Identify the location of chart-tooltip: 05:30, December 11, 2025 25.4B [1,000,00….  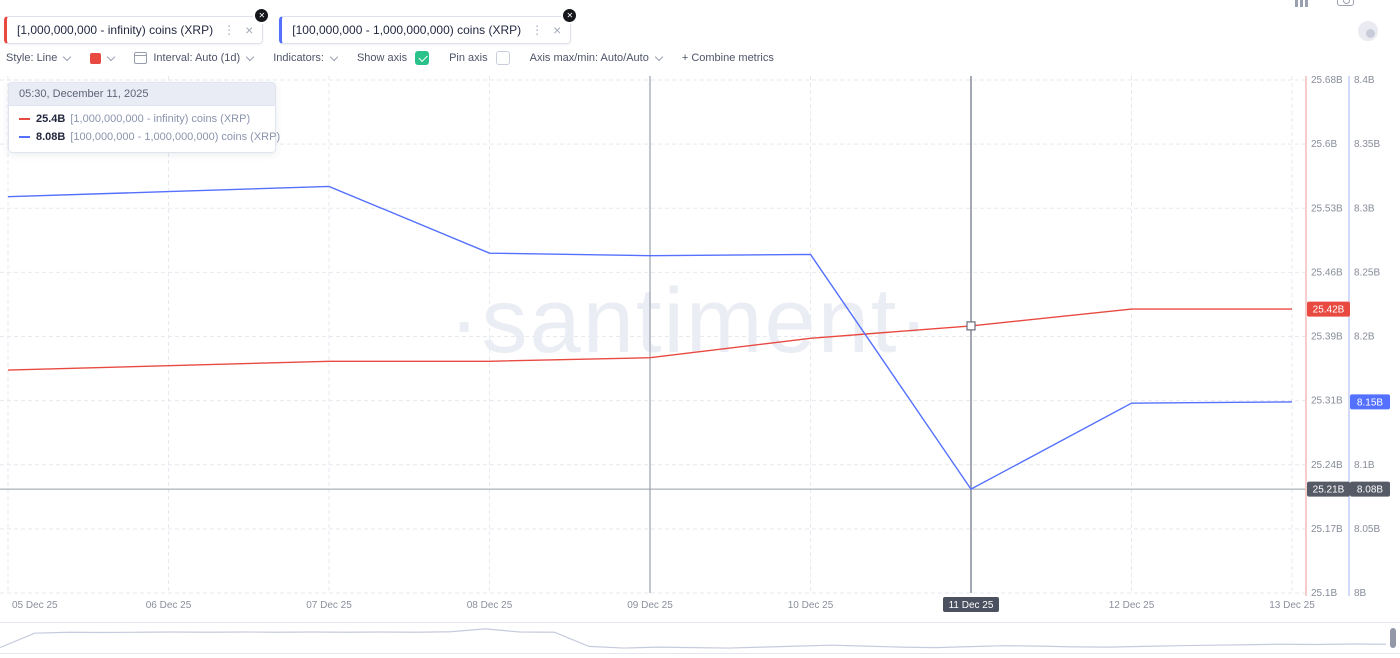
(144, 117).